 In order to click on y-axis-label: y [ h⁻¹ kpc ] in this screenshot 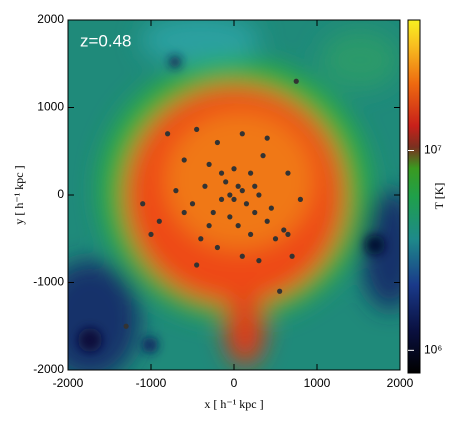, I will do `click(19, 194)`.